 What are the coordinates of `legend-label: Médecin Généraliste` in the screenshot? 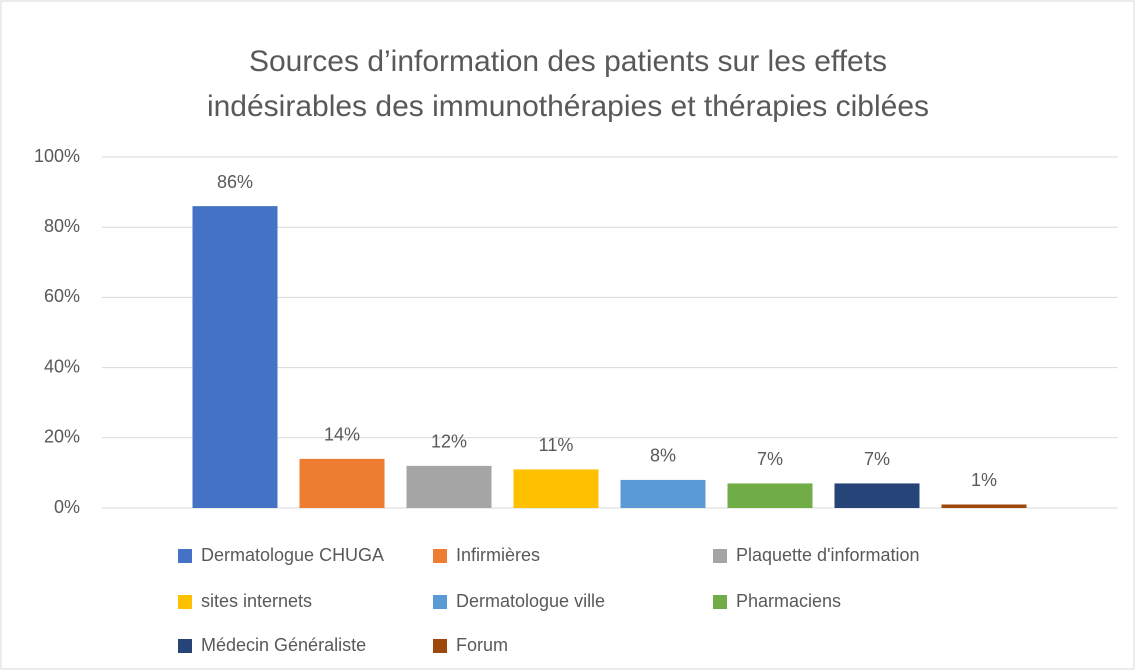 It's located at (283, 645).